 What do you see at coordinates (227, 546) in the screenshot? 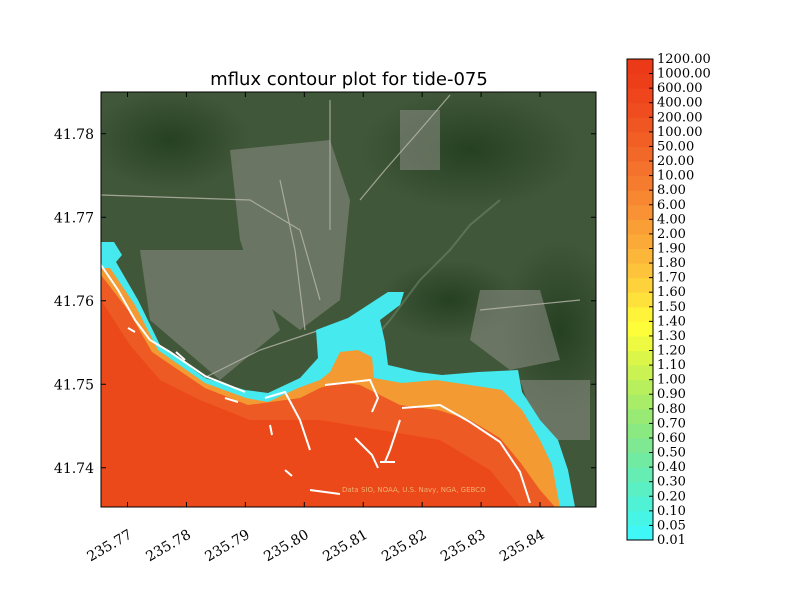
I see `x-tick-label: 235.79` at bounding box center [227, 546].